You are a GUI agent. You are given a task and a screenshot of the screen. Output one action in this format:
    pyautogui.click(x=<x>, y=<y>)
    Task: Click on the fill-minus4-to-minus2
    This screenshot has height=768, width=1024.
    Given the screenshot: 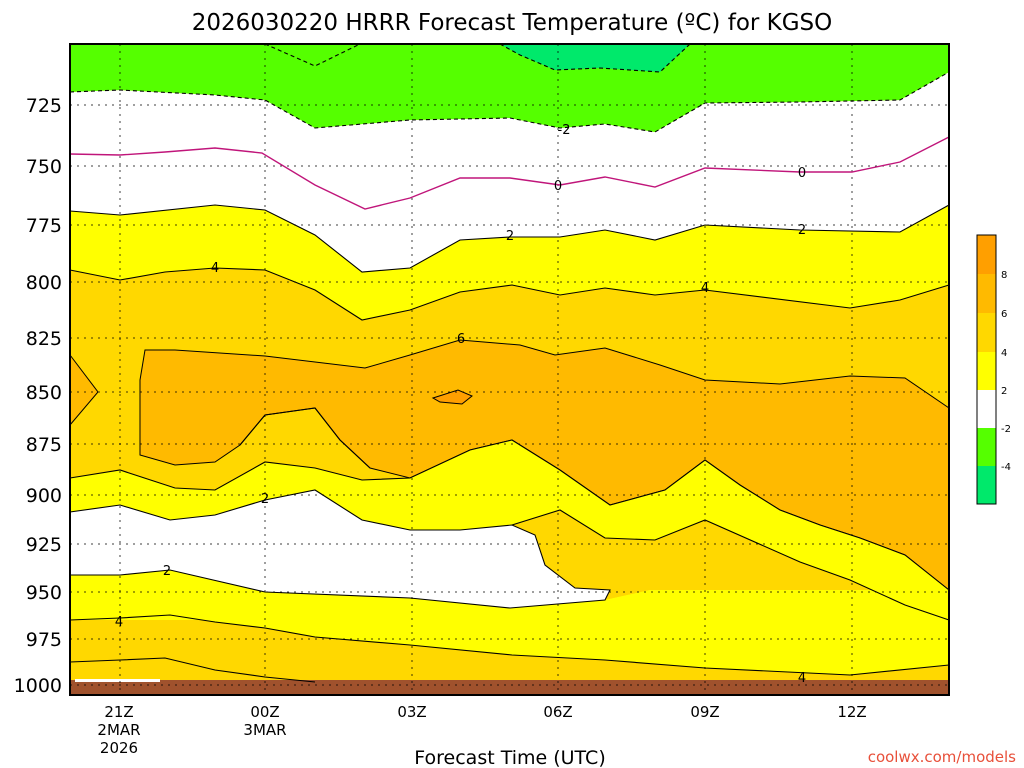 What is the action you would take?
    pyautogui.click(x=509, y=88)
    